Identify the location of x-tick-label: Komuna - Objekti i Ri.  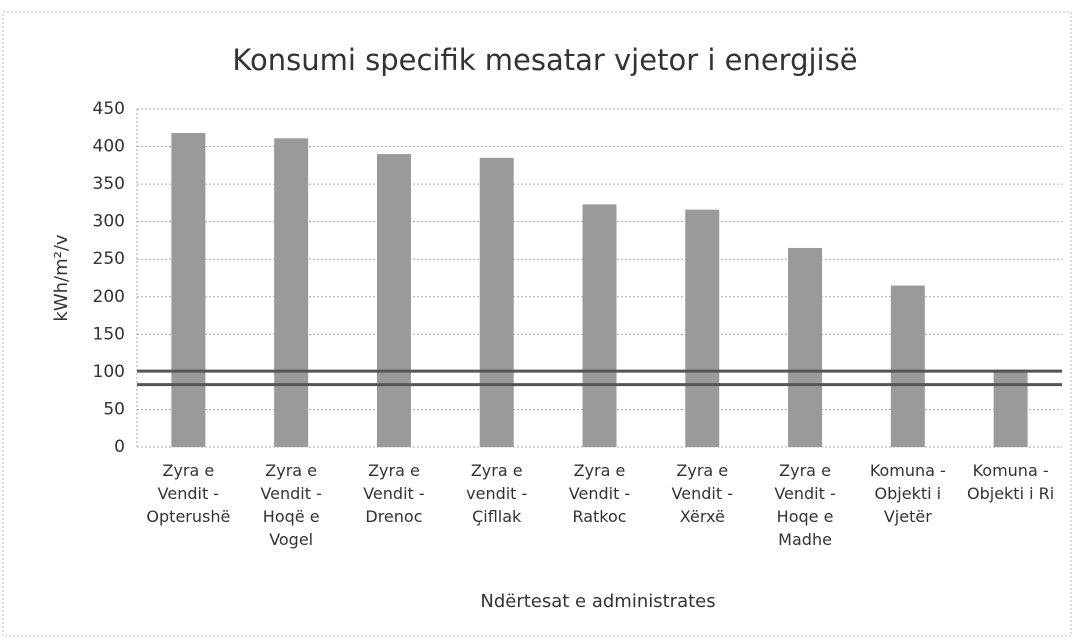
(1011, 482).